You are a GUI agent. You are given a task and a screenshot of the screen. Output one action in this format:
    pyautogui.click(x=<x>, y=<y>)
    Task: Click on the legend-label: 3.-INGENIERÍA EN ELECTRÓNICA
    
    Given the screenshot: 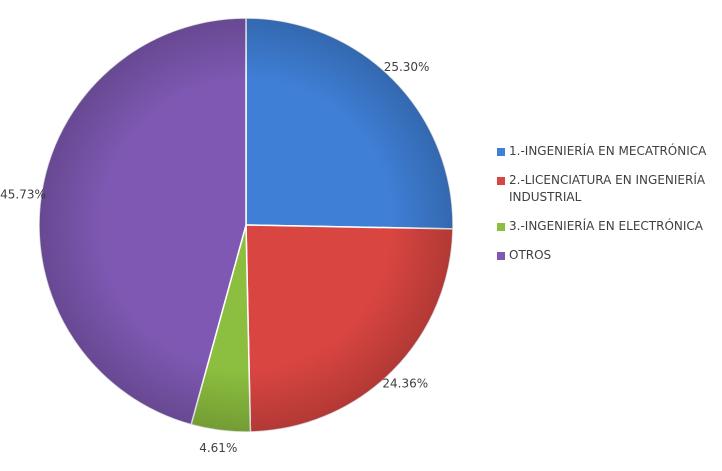 What is the action you would take?
    pyautogui.click(x=606, y=226)
    